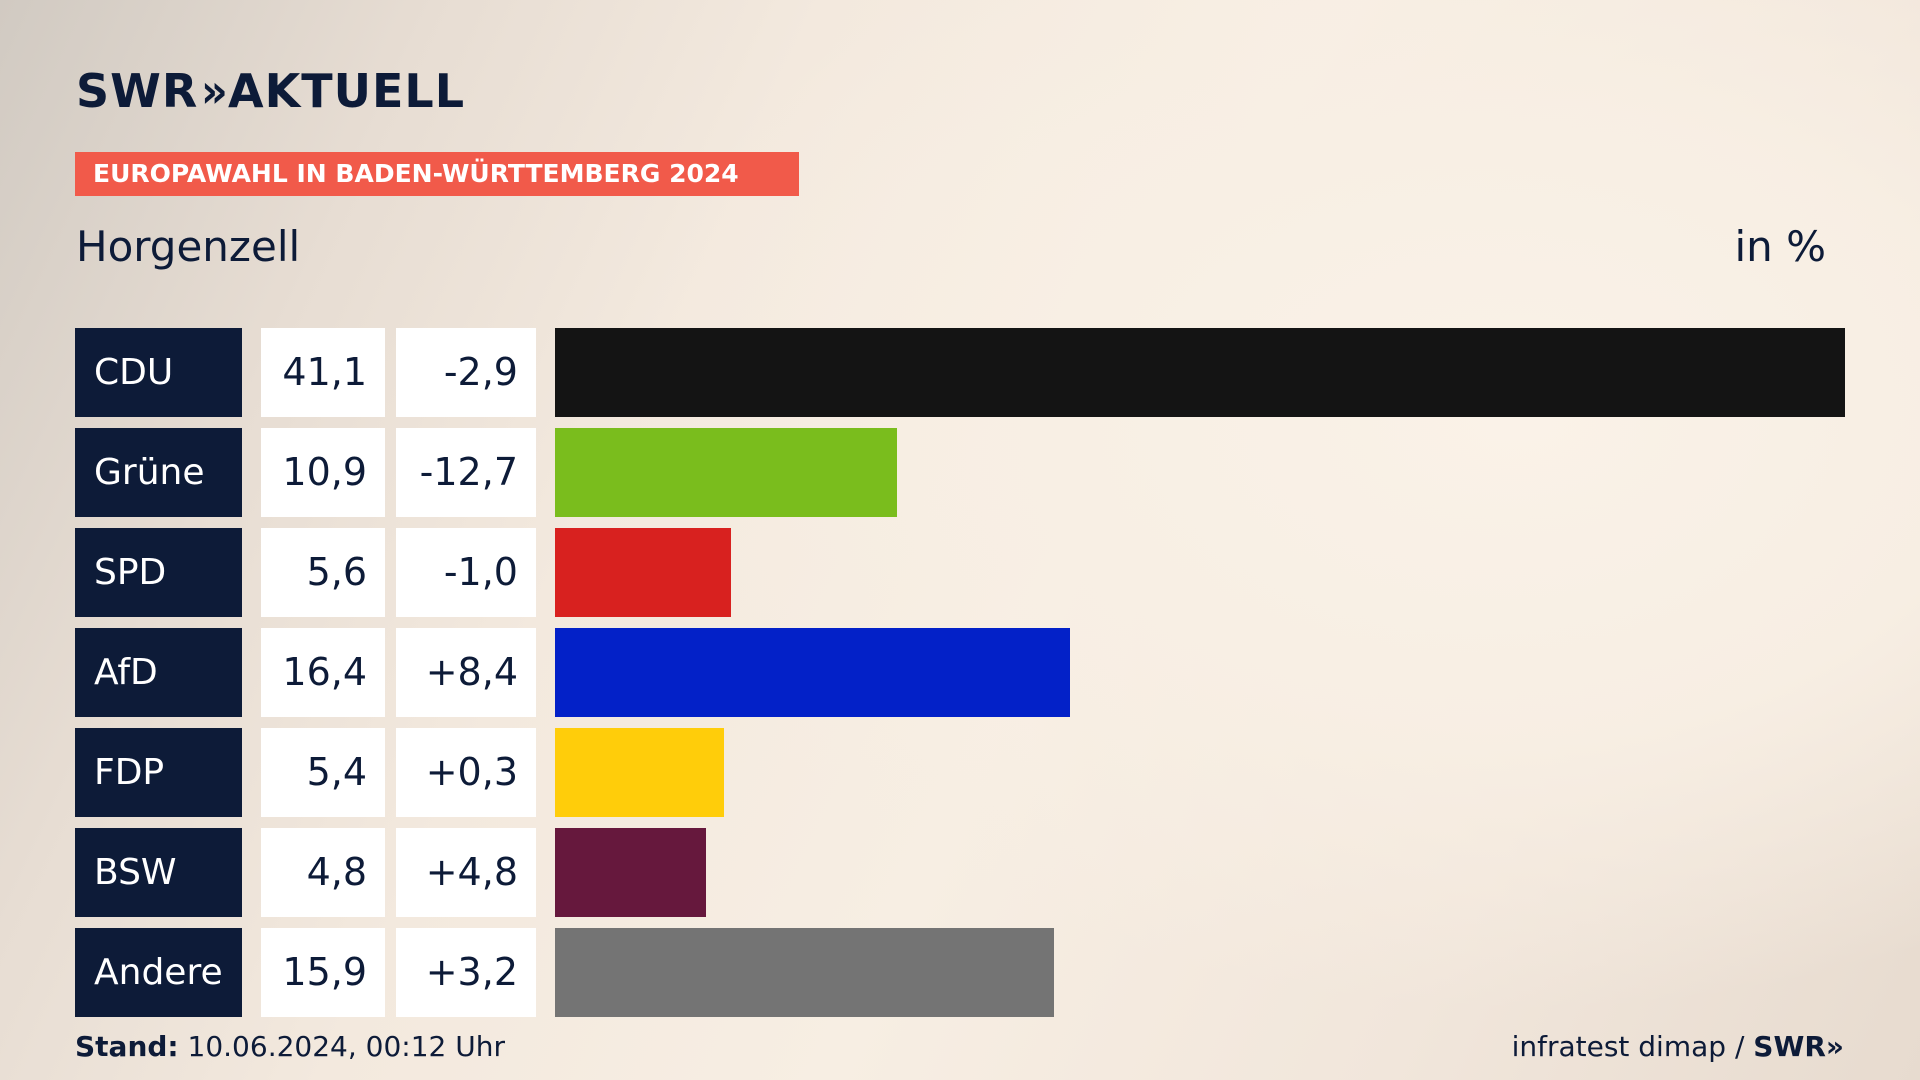  What do you see at coordinates (466, 372) in the screenshot?
I see `change-value: -2,9` at bounding box center [466, 372].